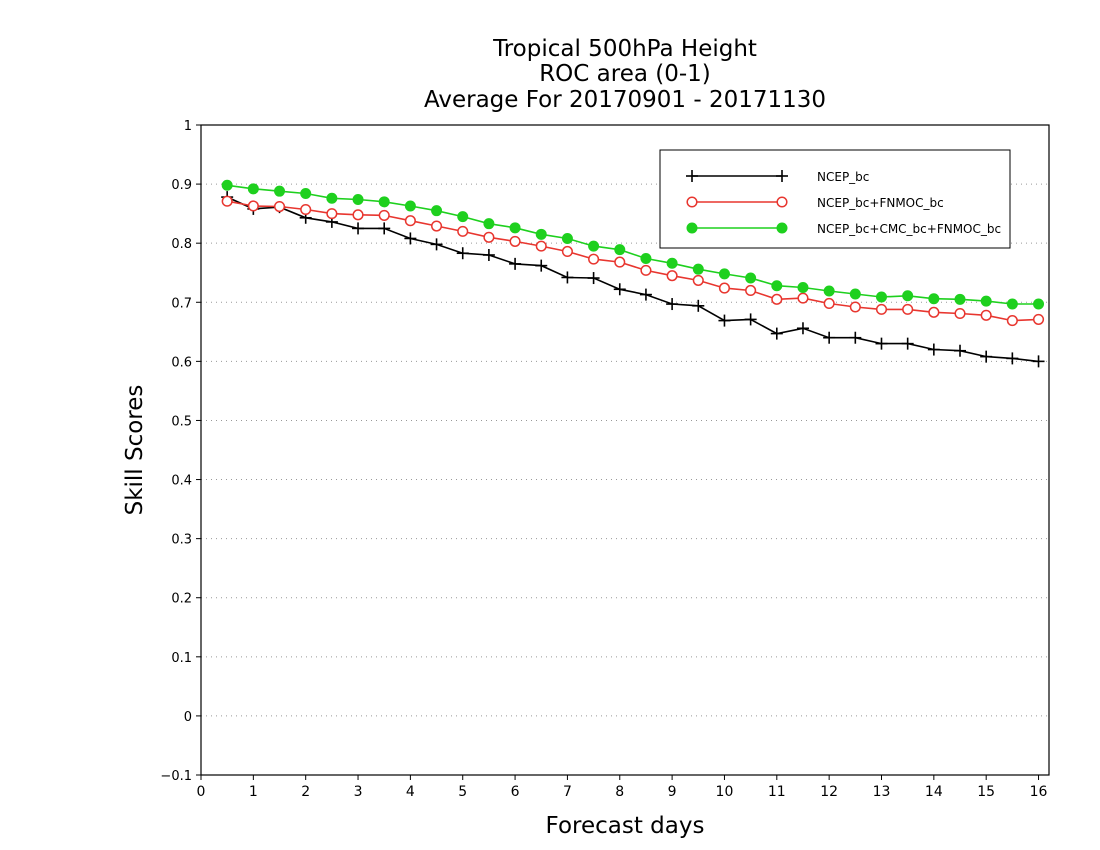 This screenshot has height=850, width=1100. What do you see at coordinates (201, 792) in the screenshot?
I see `x-tick-label: 0` at bounding box center [201, 792].